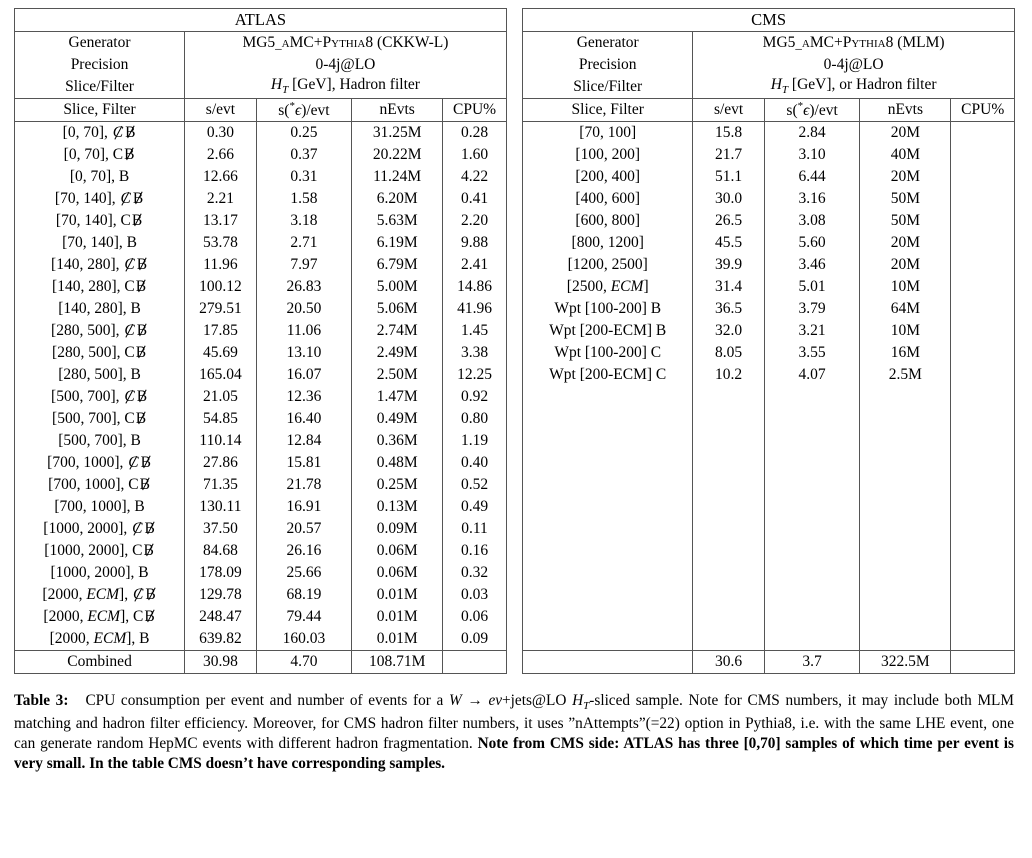 The width and height of the screenshot is (1032, 858). What do you see at coordinates (298, 111) in the screenshot?
I see `seps-eps-atlas: ϵ` at bounding box center [298, 111].